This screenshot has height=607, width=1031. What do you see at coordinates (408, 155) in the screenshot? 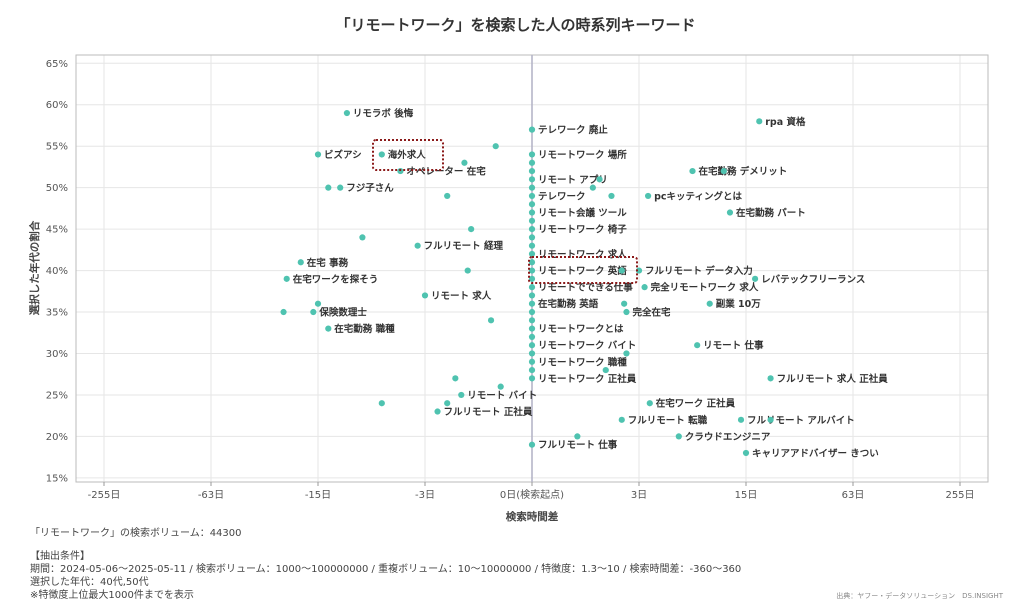
I see `highlight-box-overseas-jobs` at bounding box center [408, 155].